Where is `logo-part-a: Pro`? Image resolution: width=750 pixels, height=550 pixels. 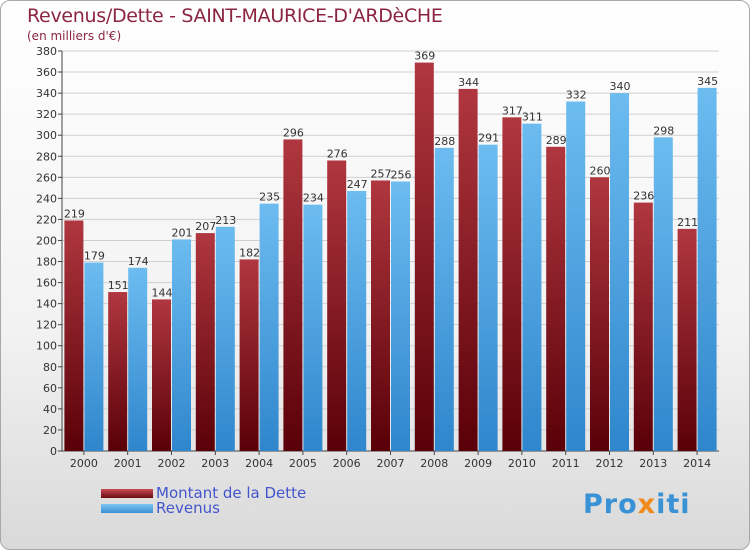
logo-part-a: Pro is located at coordinates (610, 504).